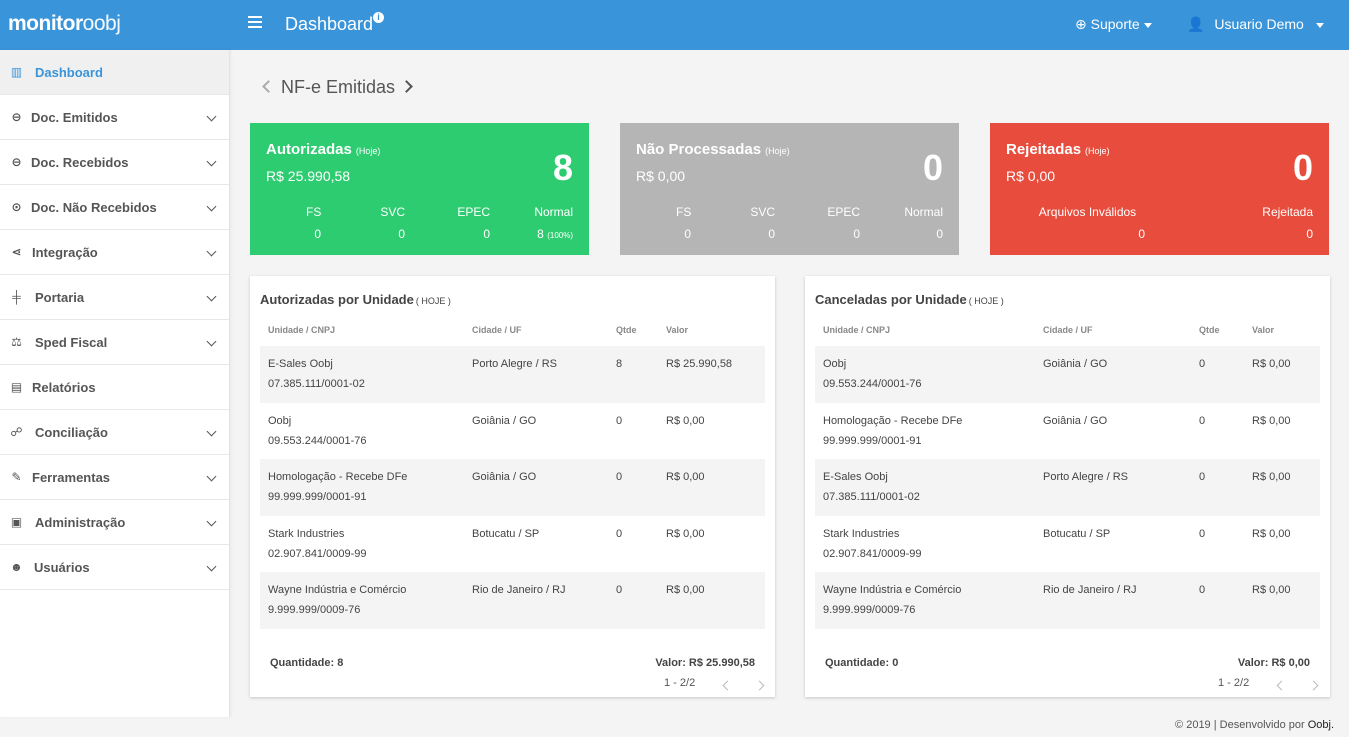  I want to click on pagination-info: 1 - 2/2, so click(680, 683).